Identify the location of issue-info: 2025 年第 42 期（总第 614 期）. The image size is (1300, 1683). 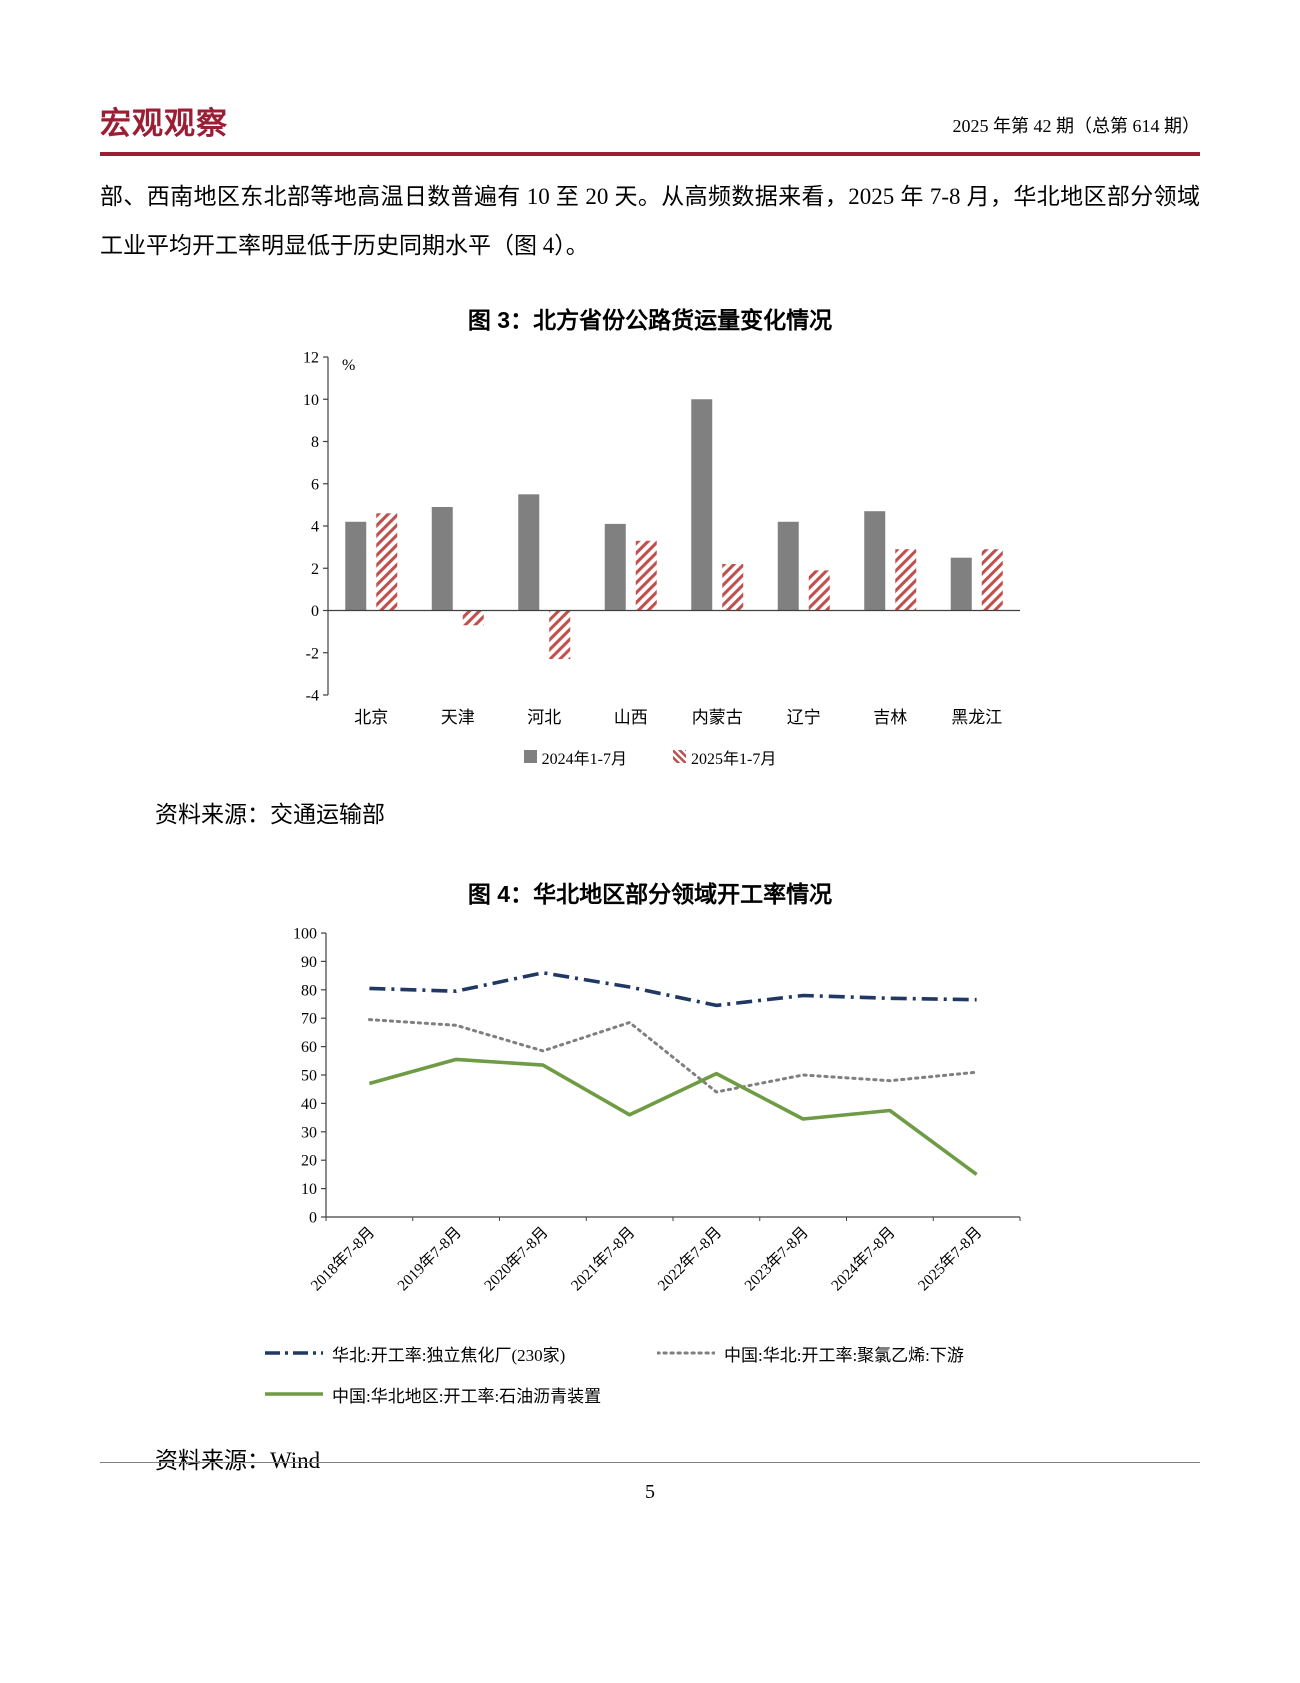
(1076, 126).